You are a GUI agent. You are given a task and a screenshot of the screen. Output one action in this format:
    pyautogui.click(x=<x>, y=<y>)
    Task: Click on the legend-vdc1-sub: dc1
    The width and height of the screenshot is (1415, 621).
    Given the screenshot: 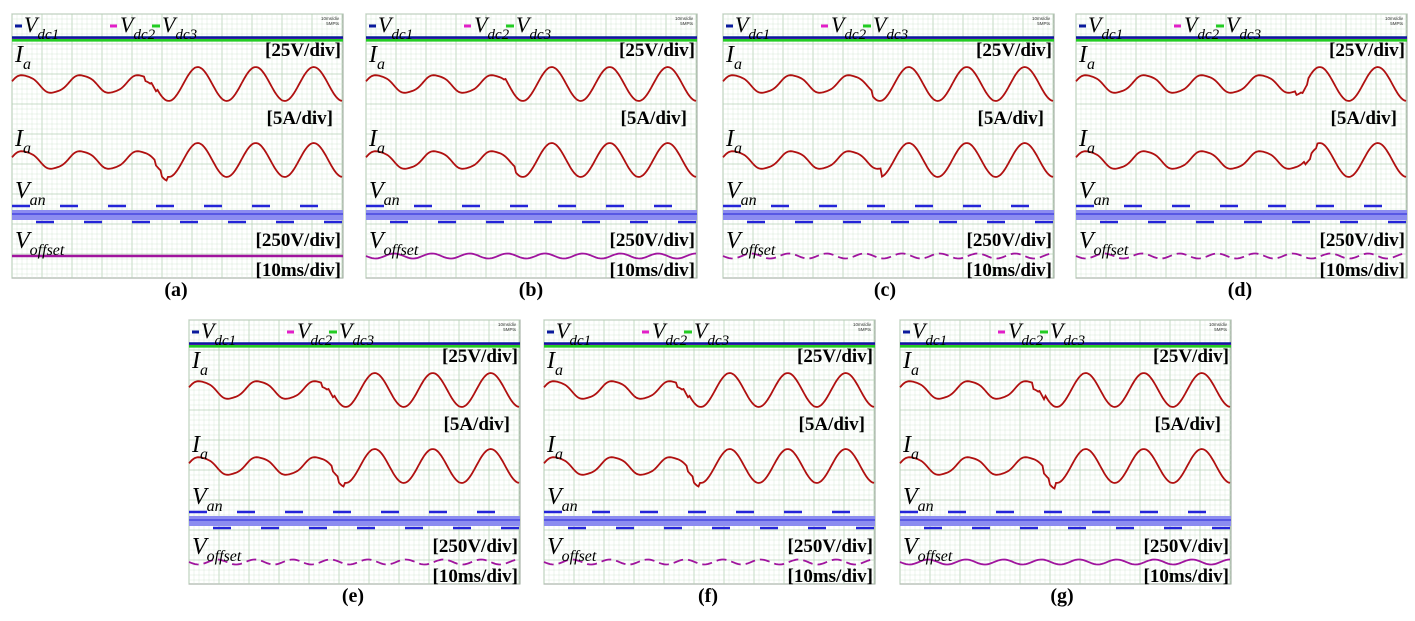 What is the action you would take?
    pyautogui.click(x=402, y=35)
    